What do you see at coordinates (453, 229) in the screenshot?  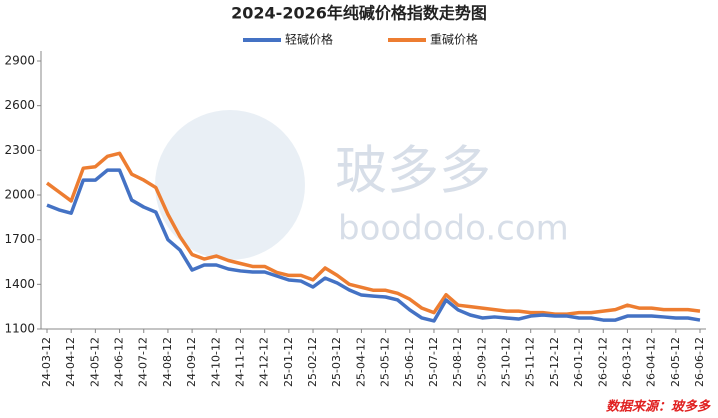 I see `watermark-url: boododo.com` at bounding box center [453, 229].